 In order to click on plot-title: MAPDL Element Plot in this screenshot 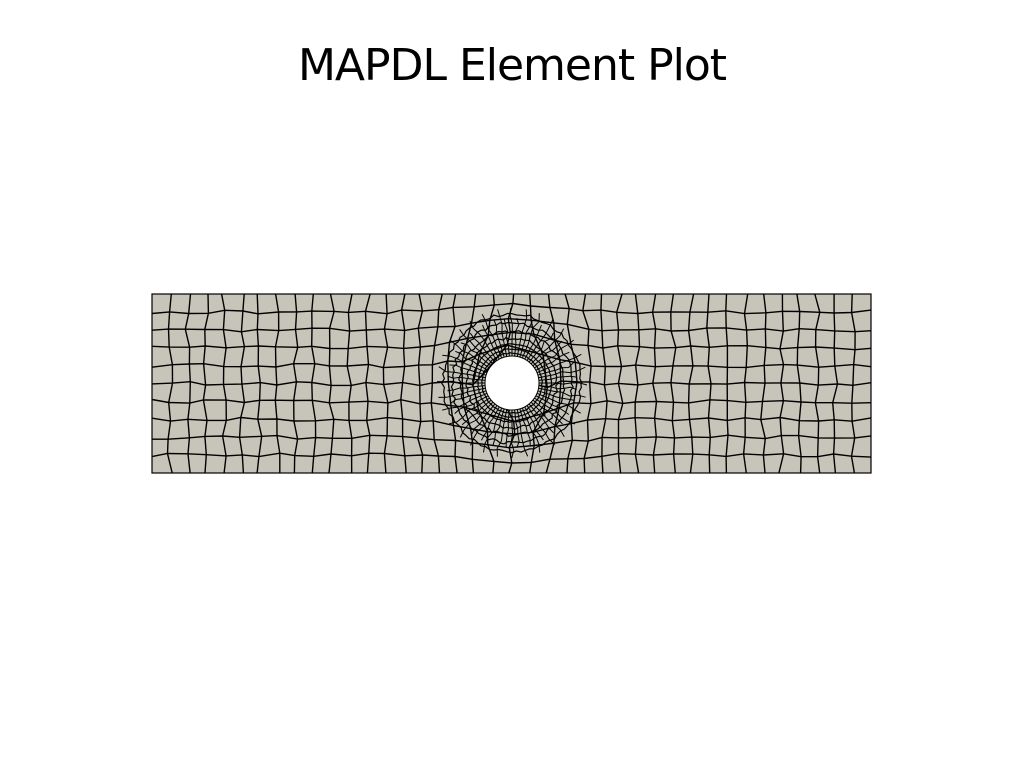, I will do `click(512, 65)`.